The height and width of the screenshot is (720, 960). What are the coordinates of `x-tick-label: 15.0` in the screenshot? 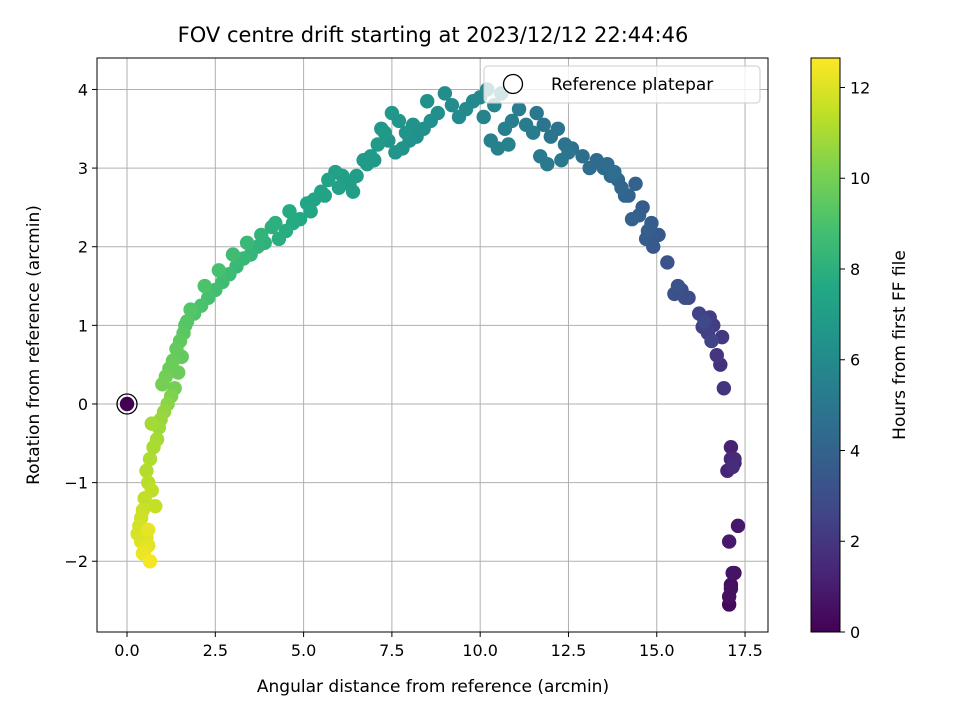 It's located at (657, 650).